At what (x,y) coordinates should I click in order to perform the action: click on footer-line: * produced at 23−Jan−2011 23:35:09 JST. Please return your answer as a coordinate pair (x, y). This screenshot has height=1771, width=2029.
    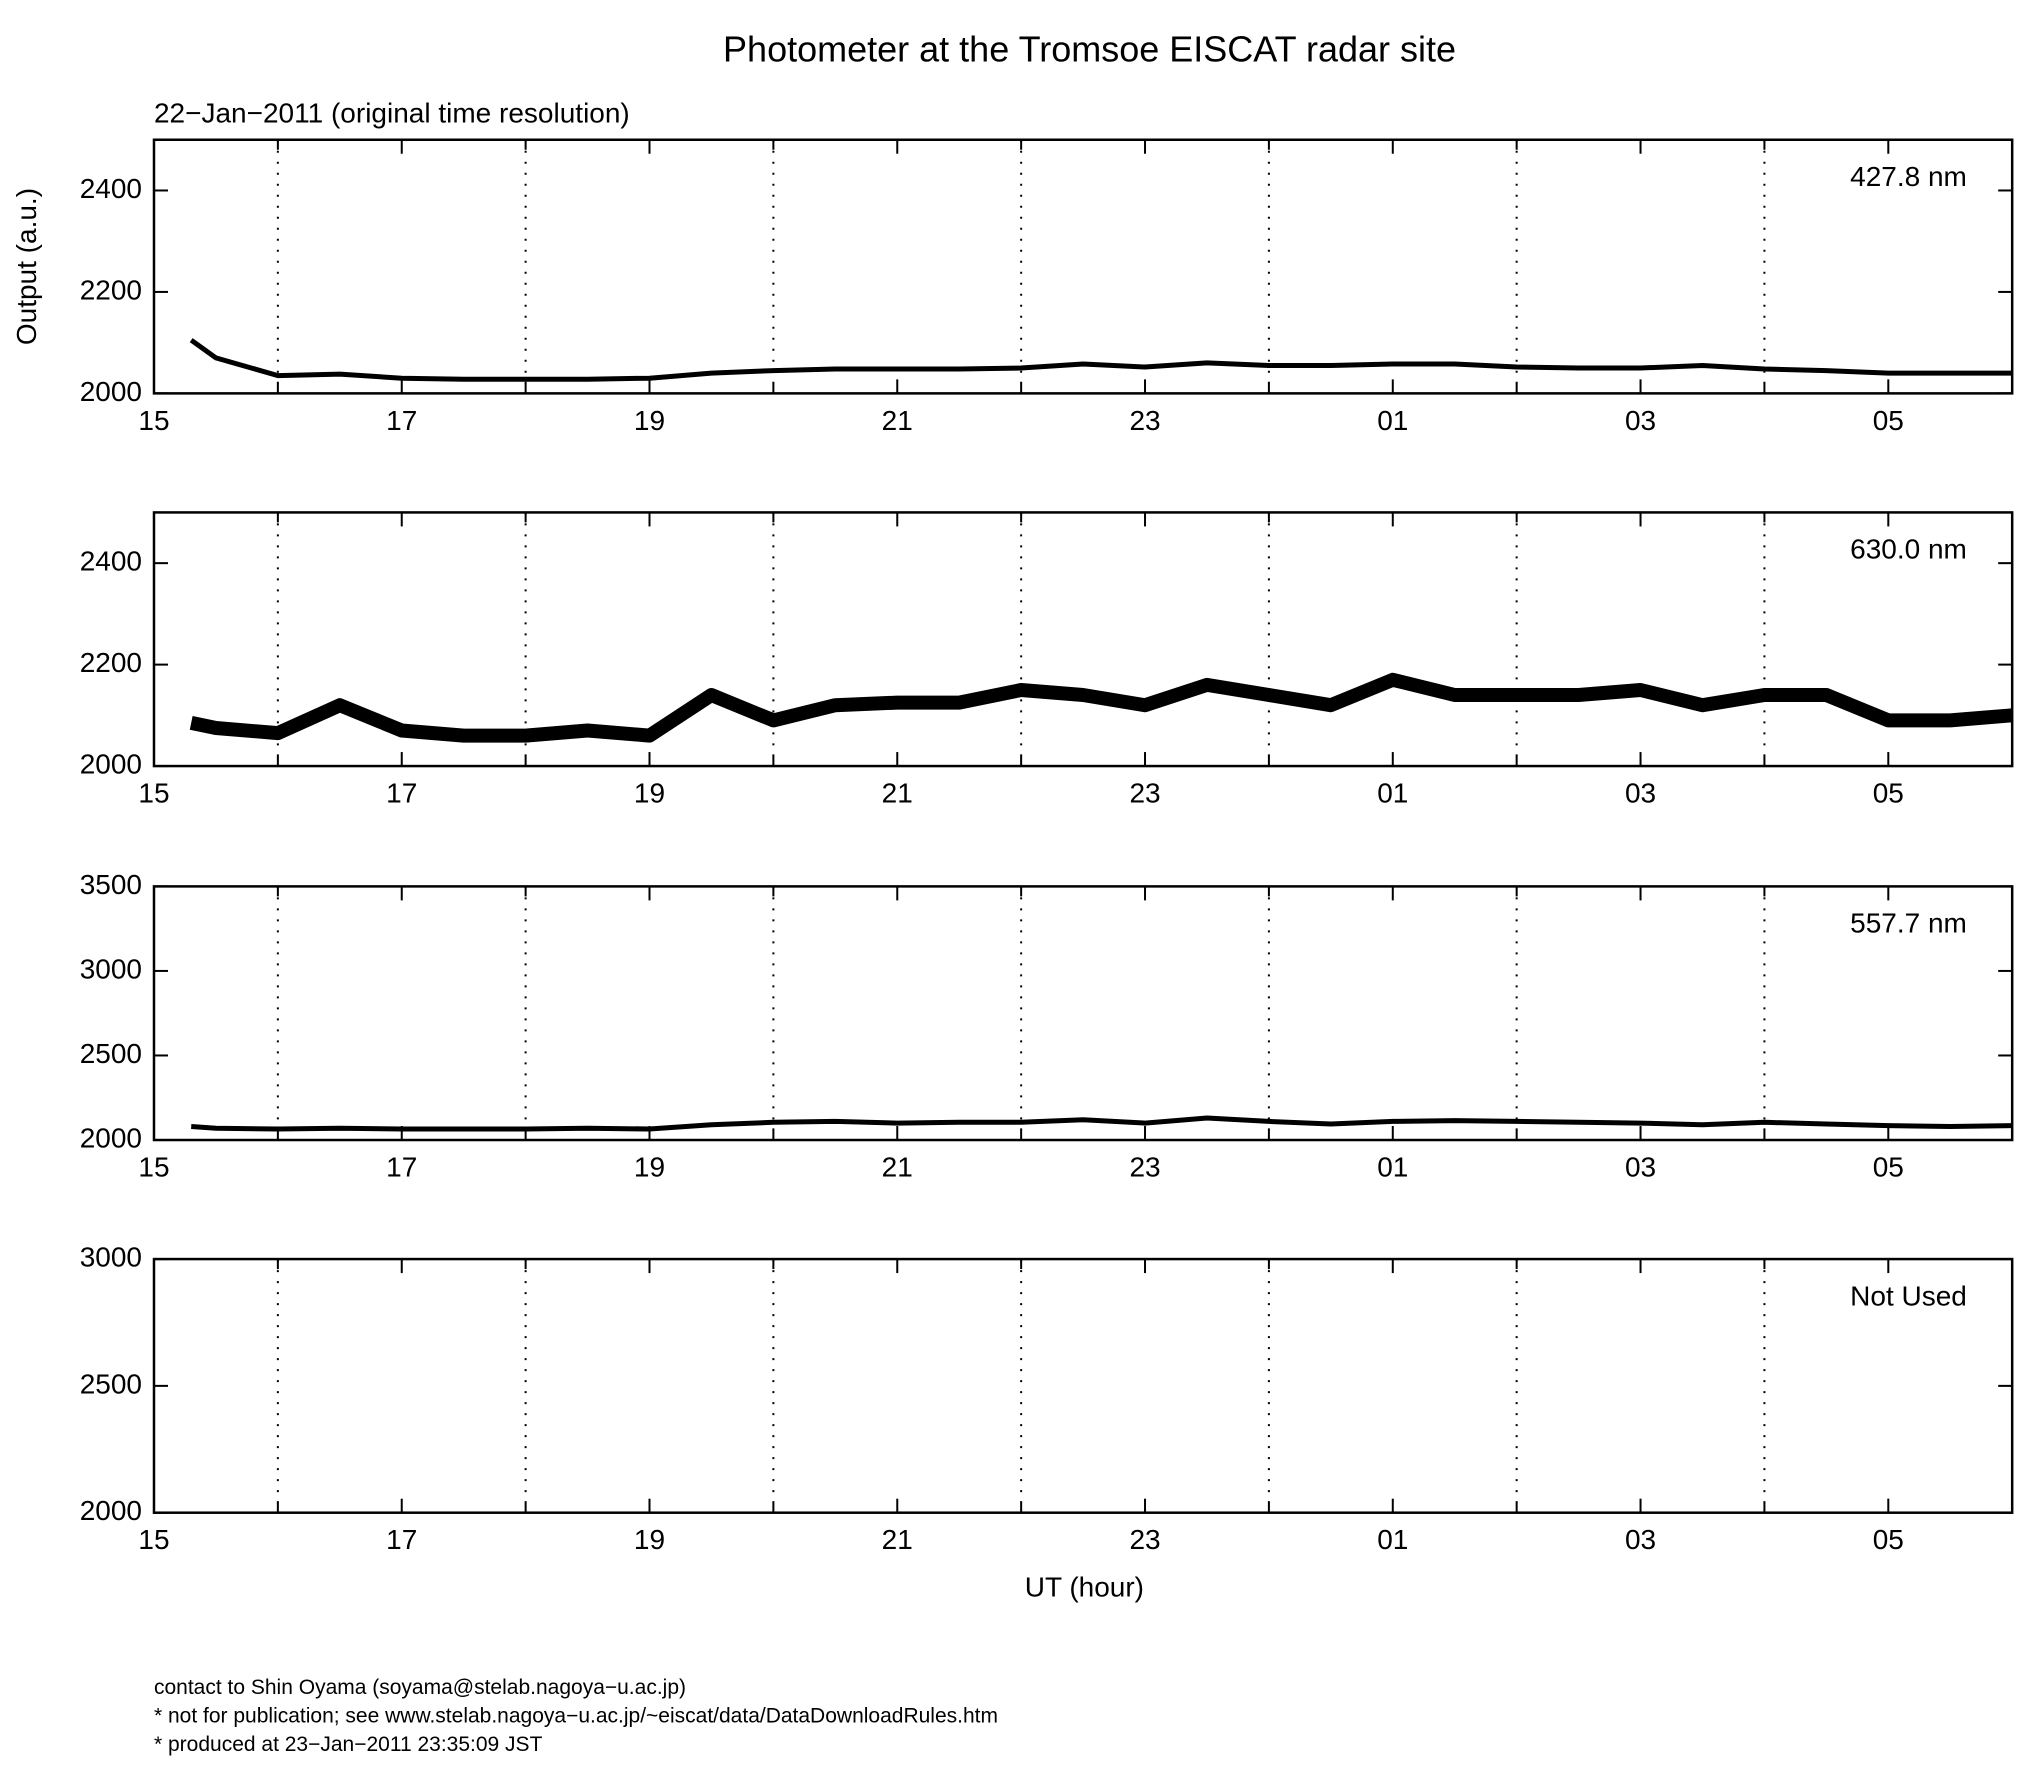
    Looking at the image, I should click on (348, 1744).